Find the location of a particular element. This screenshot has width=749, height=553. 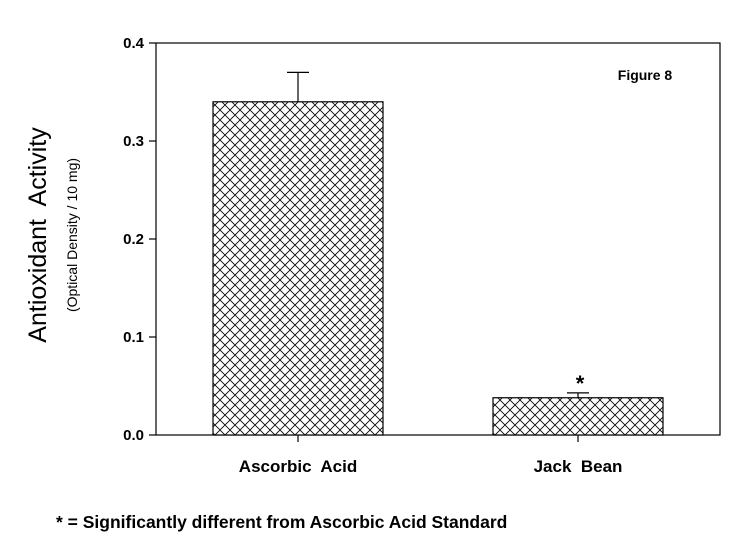

y-axis-sublabel: (Optical Density / 10 mg) is located at coordinates (72, 235).